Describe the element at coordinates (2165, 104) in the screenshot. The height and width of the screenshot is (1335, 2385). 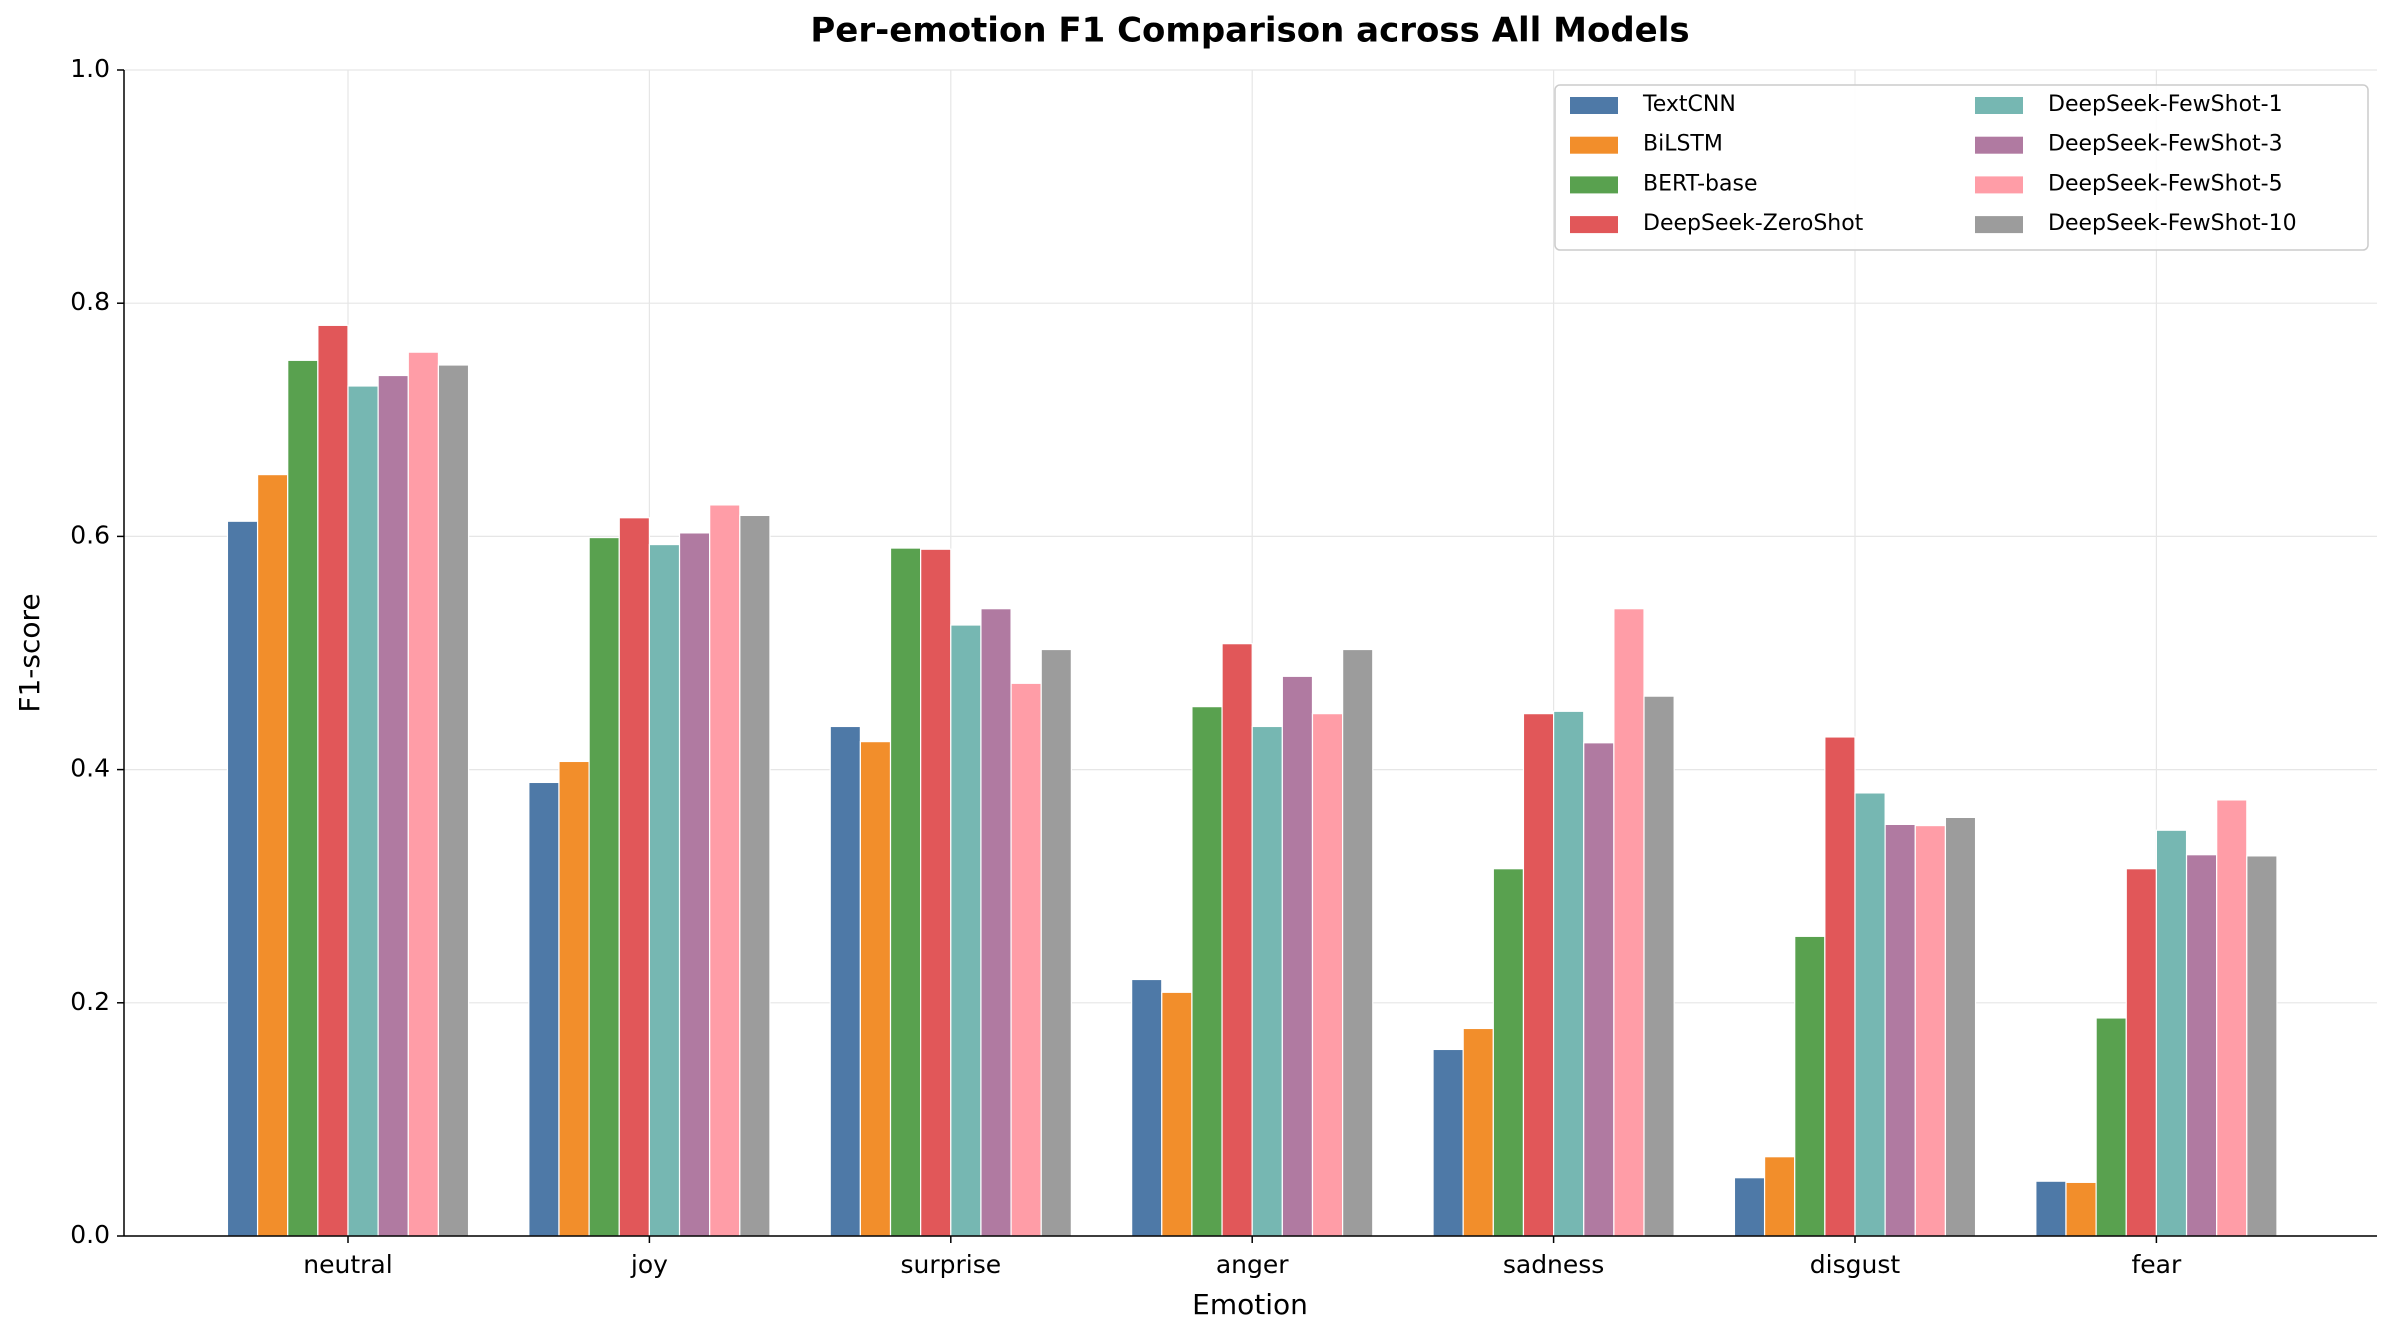
I see `legend-label: DeepSeek-FewShot-1` at that location.